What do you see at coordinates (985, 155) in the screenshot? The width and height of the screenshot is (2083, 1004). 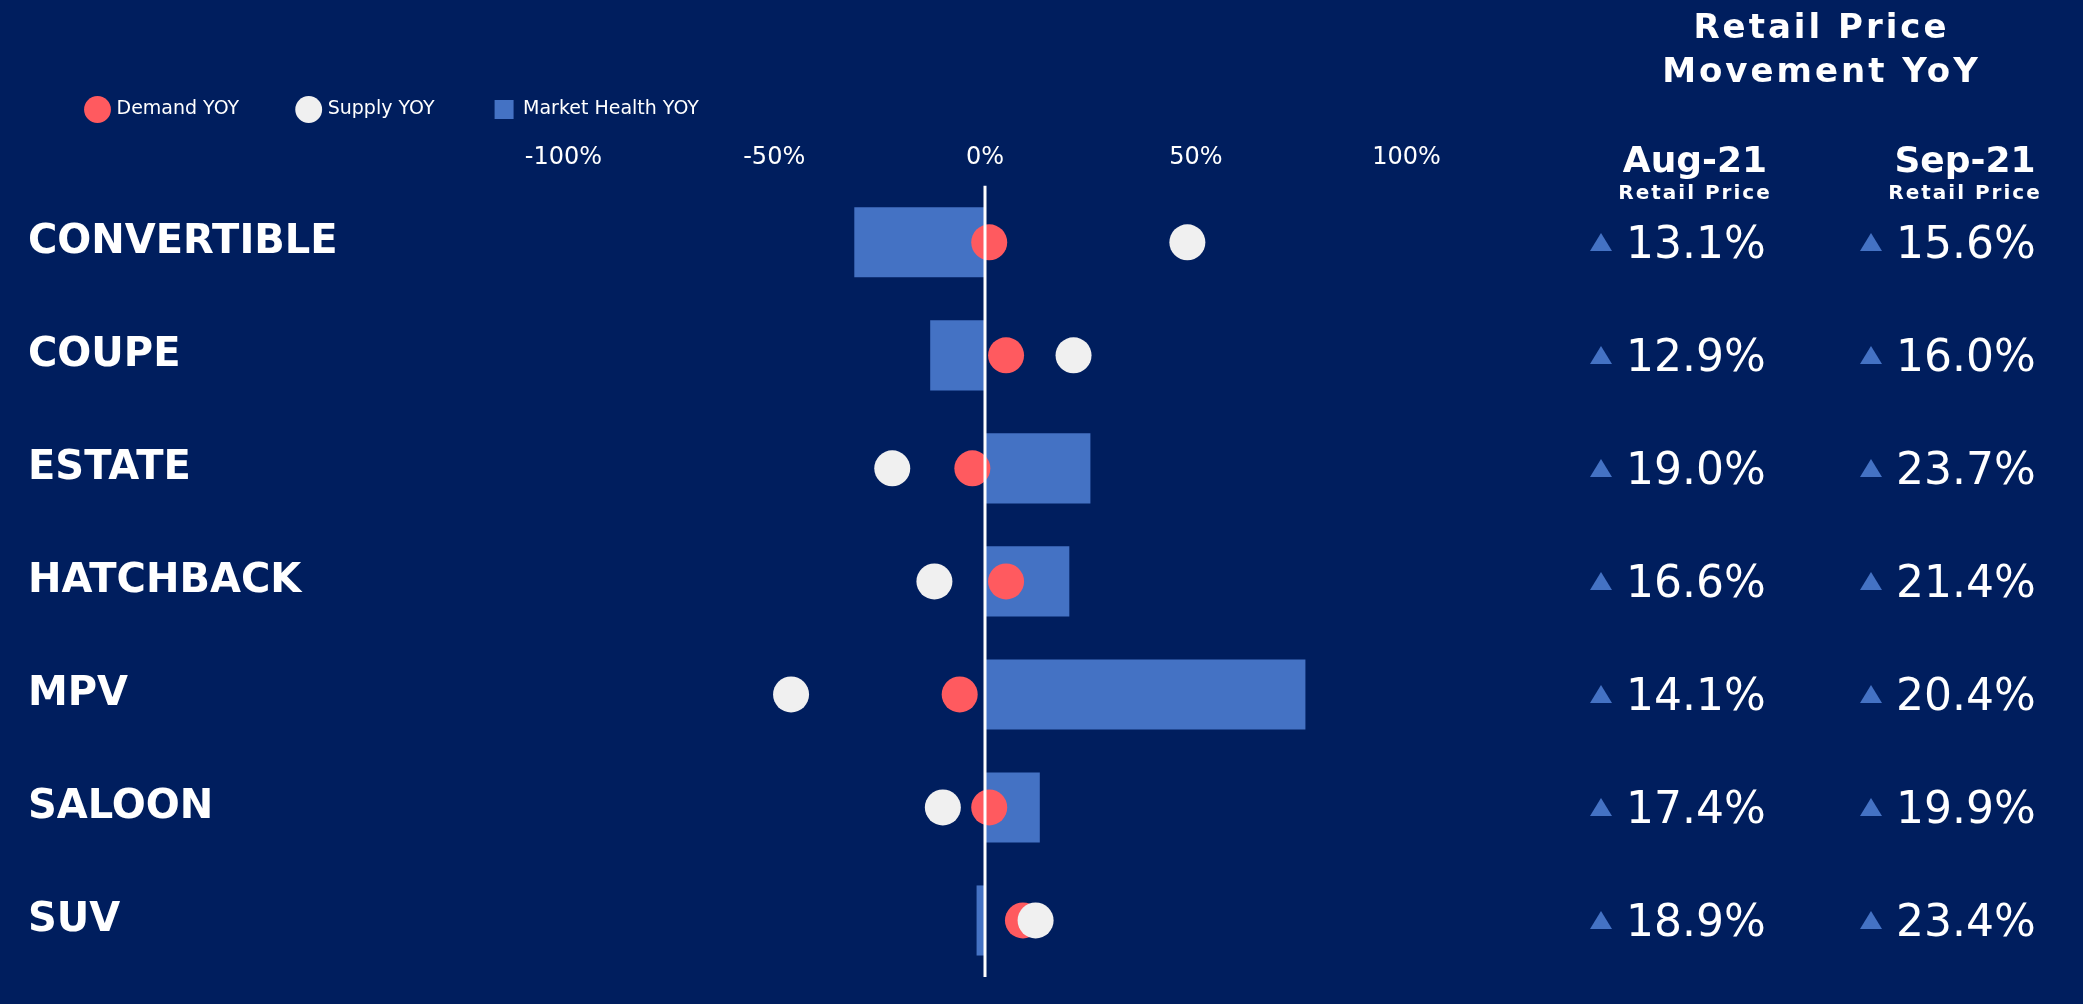 I see `x-tick-label: 0%` at bounding box center [985, 155].